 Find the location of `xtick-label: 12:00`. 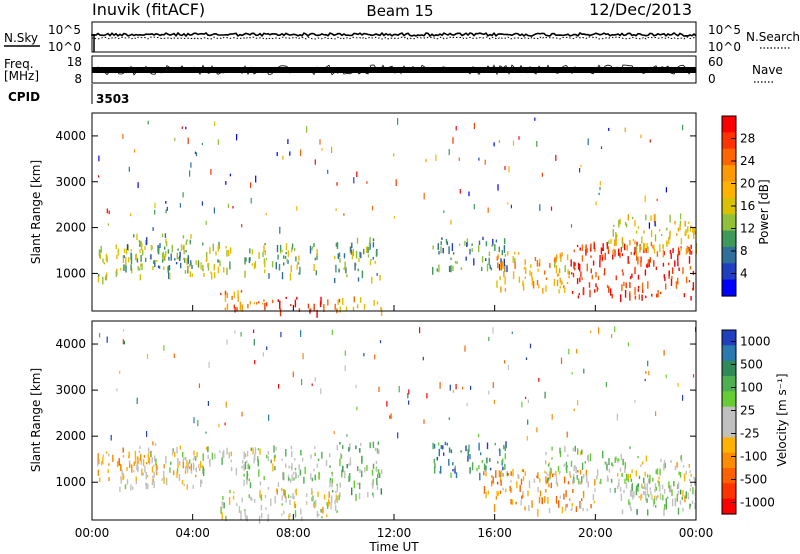

xtick-label: 12:00 is located at coordinates (394, 533).